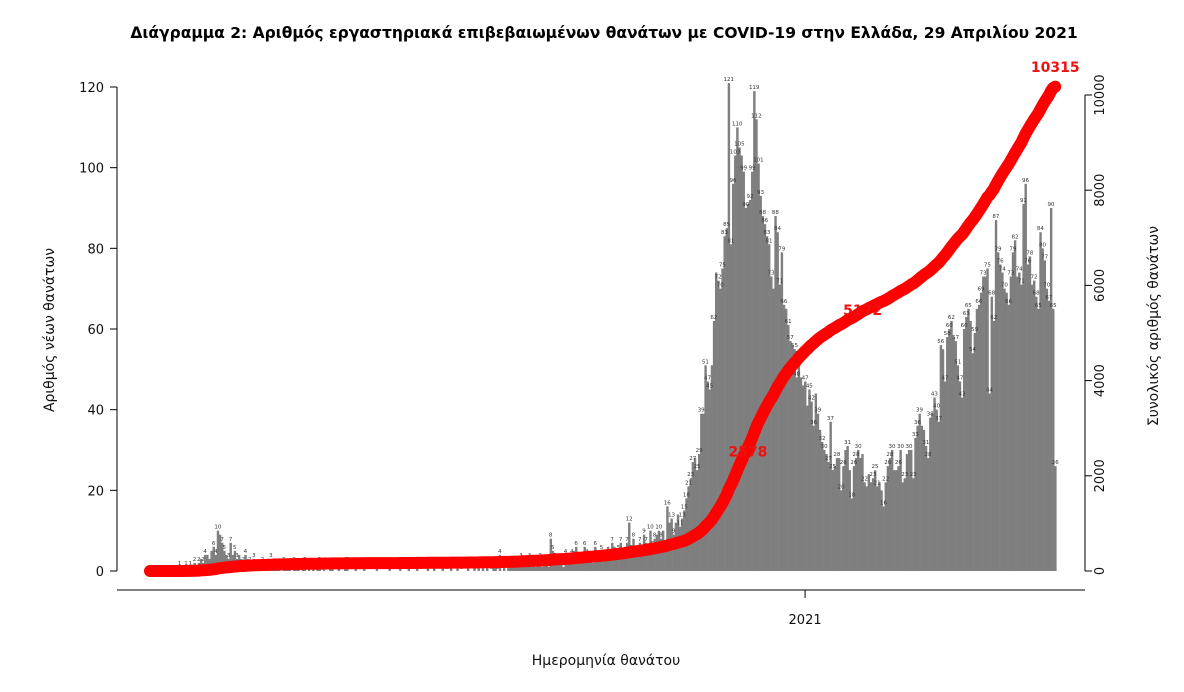 The height and width of the screenshot is (692, 1184). What do you see at coordinates (621, 540) in the screenshot?
I see `bar-label: 7` at bounding box center [621, 540].